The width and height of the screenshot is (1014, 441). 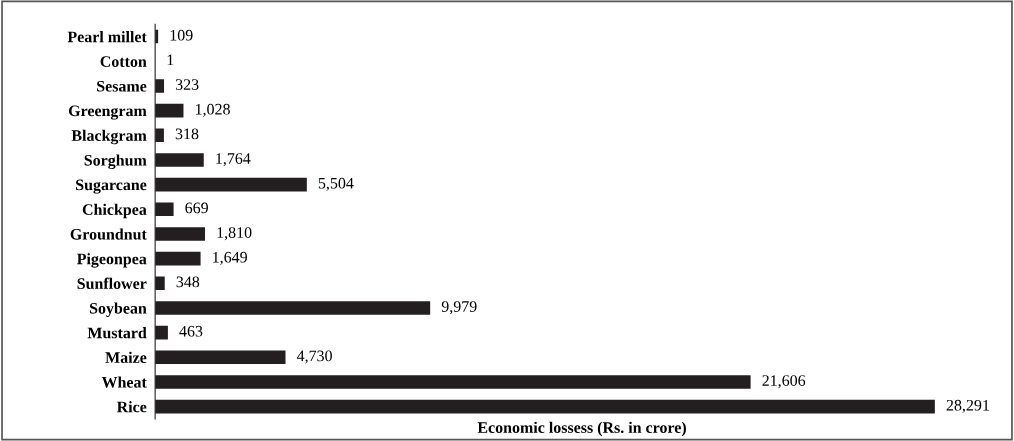 I want to click on data-label: 1,764, so click(x=233, y=160).